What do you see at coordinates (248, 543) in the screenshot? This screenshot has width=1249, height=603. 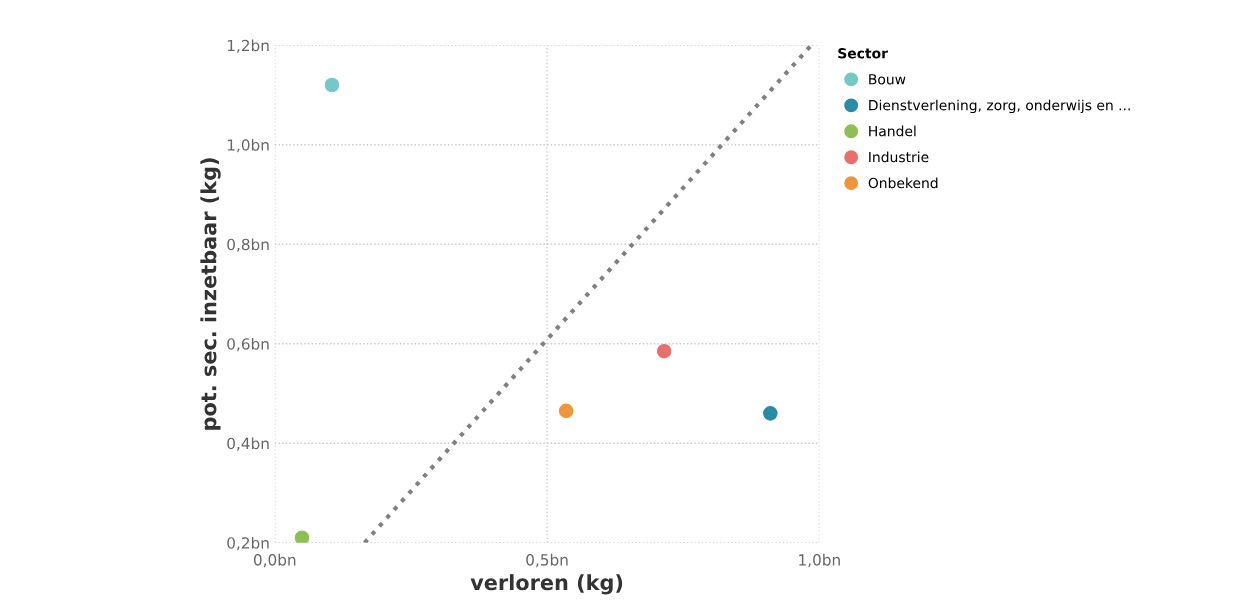 I see `y-tick-label: 0,2bn` at bounding box center [248, 543].